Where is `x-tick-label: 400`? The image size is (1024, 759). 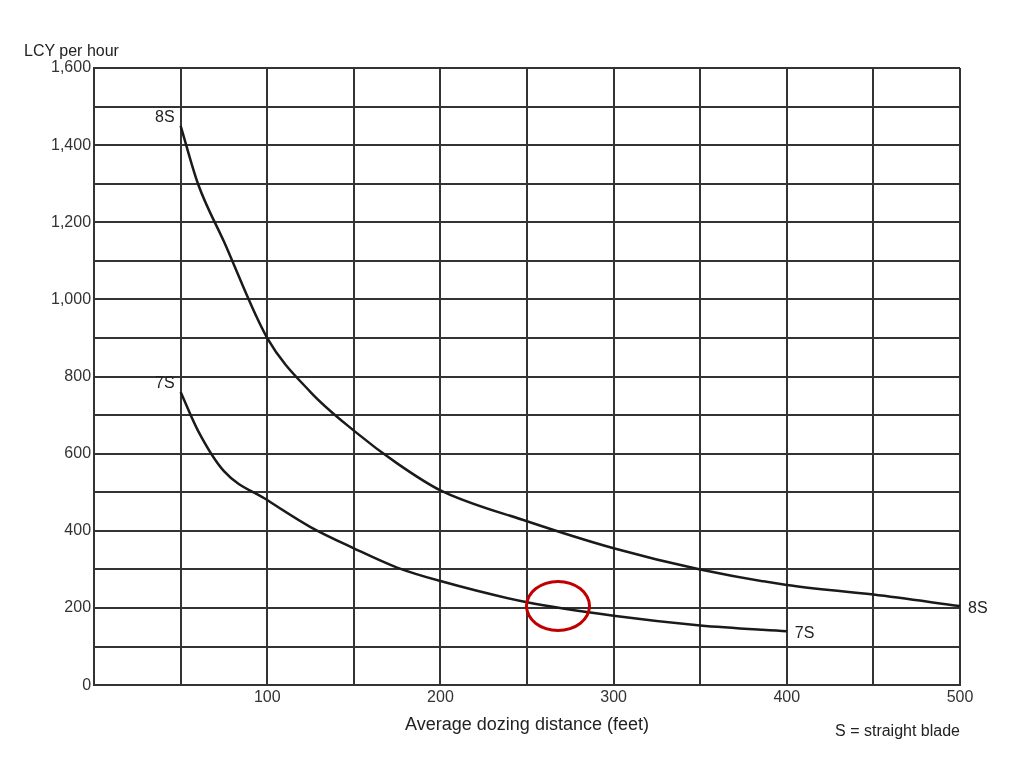 x-tick-label: 400 is located at coordinates (787, 697).